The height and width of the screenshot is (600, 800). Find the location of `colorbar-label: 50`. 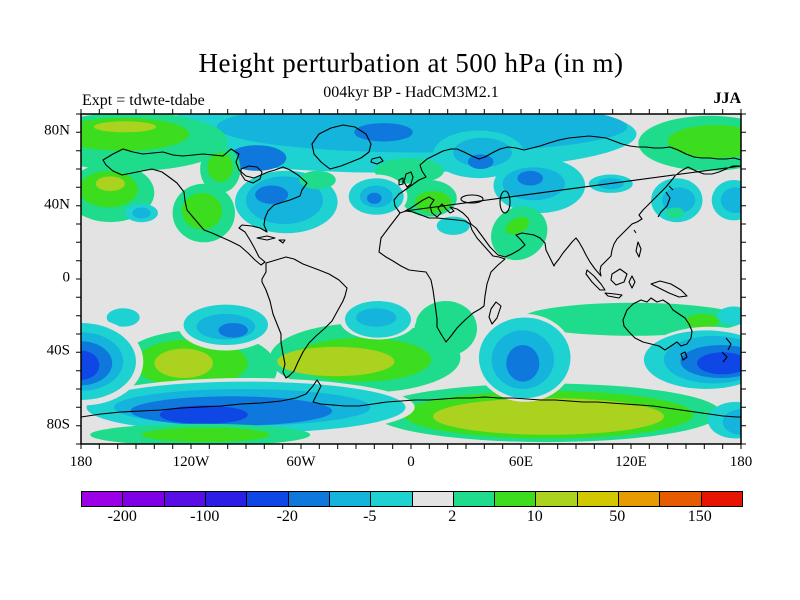

colorbar-label: 50 is located at coordinates (617, 516).